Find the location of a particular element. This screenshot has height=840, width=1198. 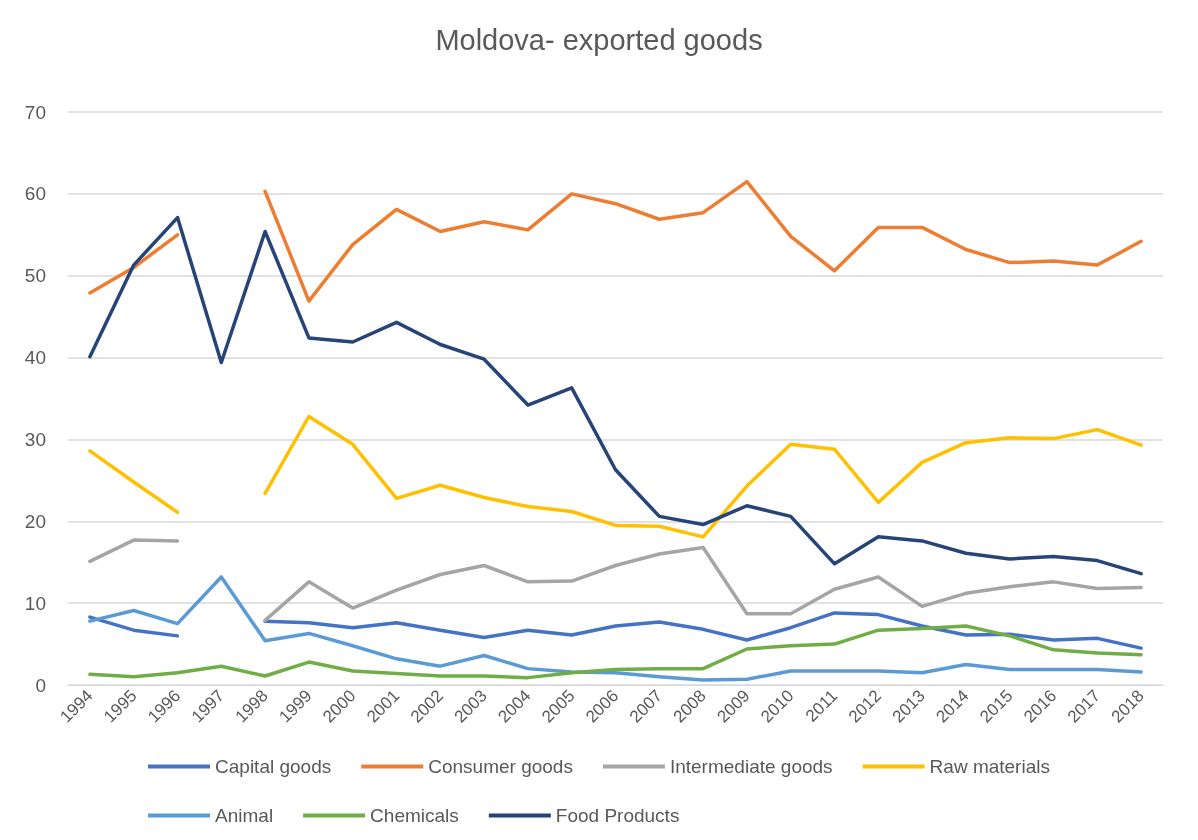

y-tick-label: 40 is located at coordinates (35, 358).